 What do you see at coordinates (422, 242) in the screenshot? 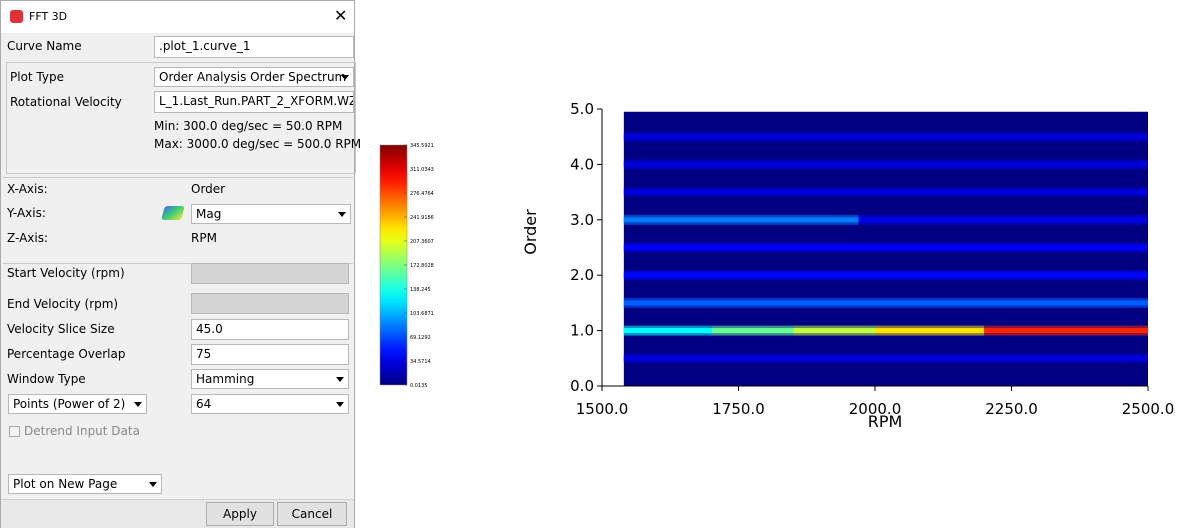
I see `colorbar-tick-label: 207.3607` at bounding box center [422, 242].